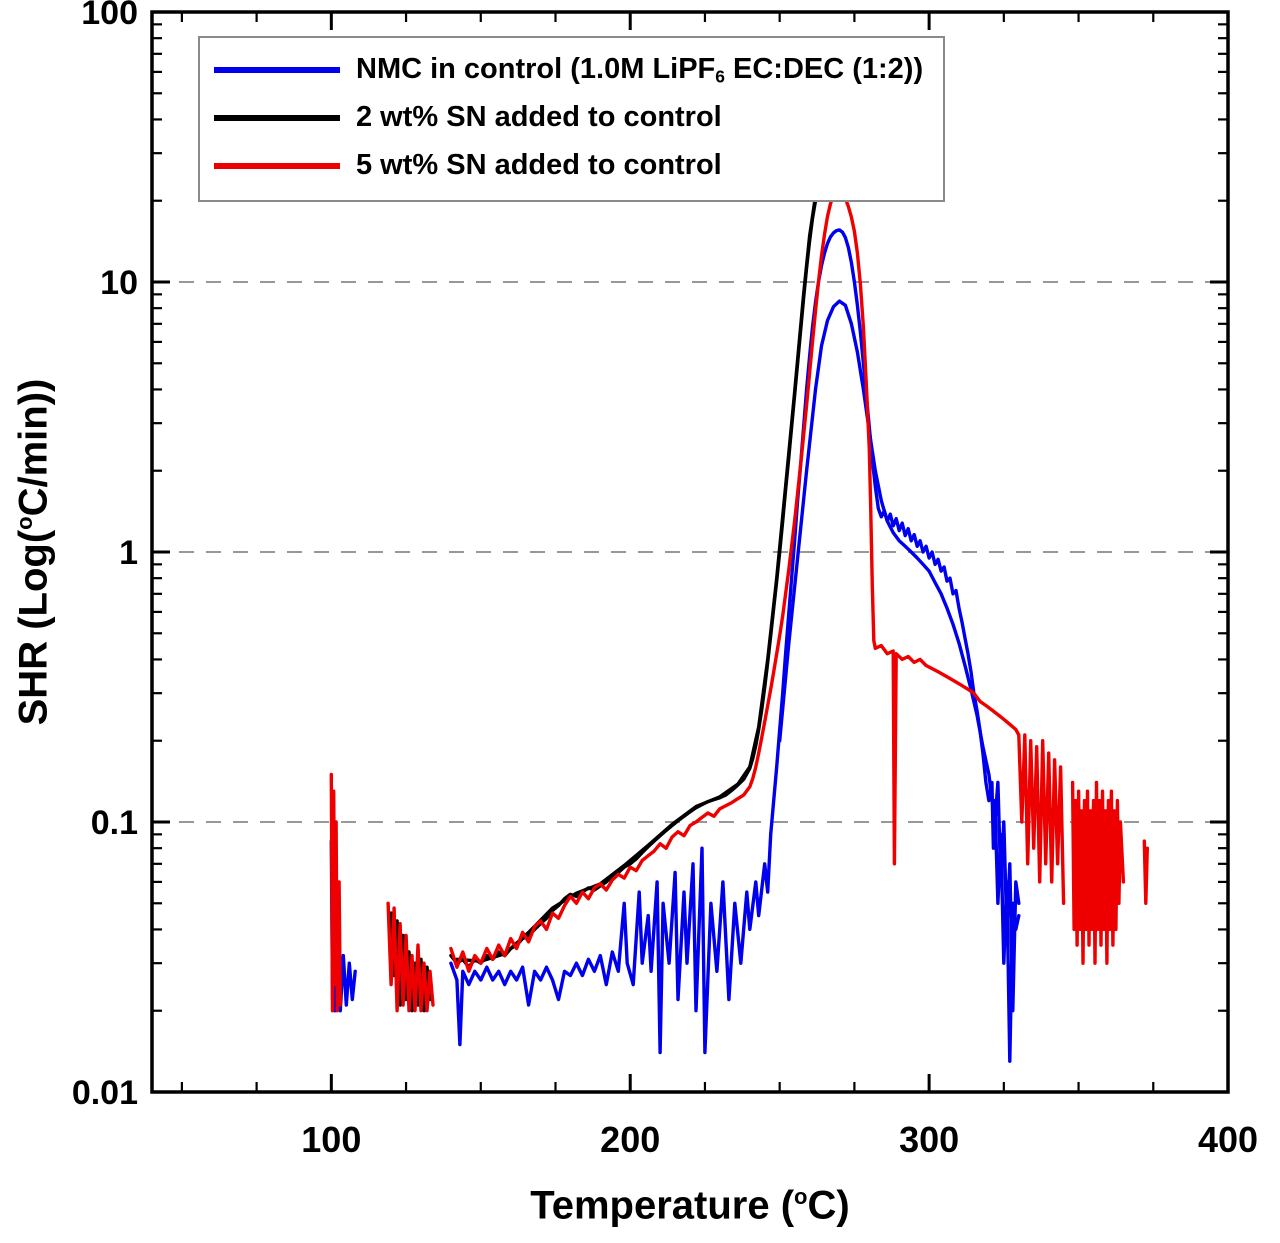  I want to click on y-tick-label: 0.1, so click(114, 823).